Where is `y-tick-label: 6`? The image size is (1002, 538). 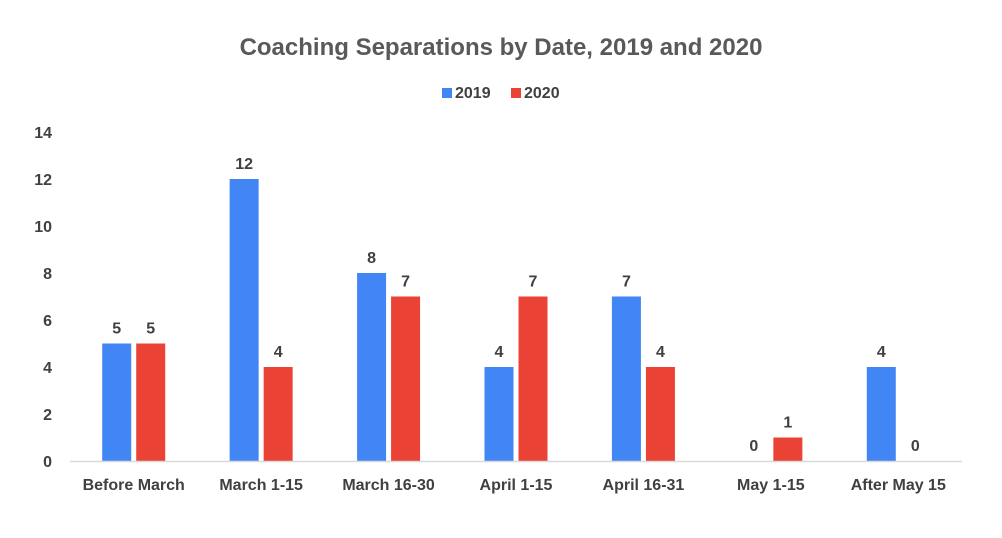 y-tick-label: 6 is located at coordinates (47, 321).